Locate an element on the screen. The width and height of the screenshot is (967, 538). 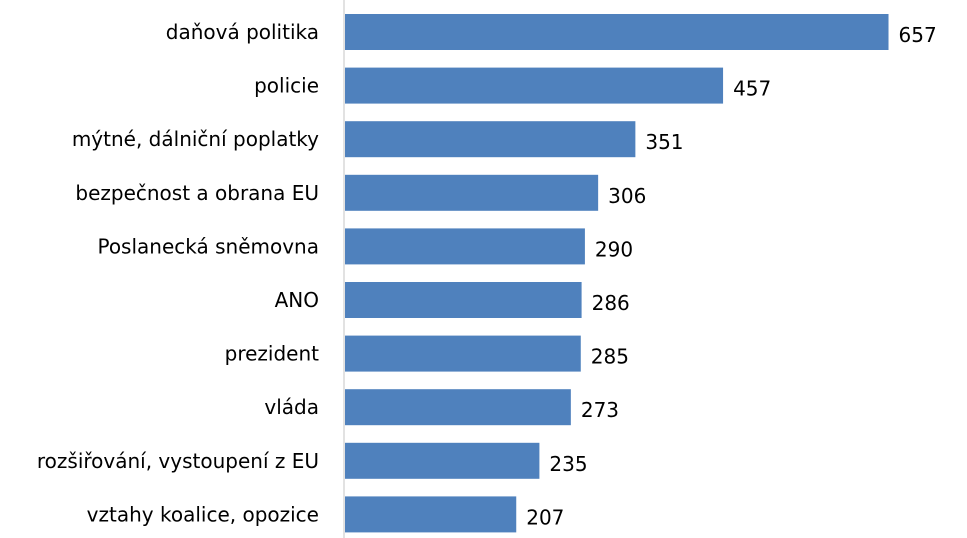
value-label: 457 is located at coordinates (752, 89).